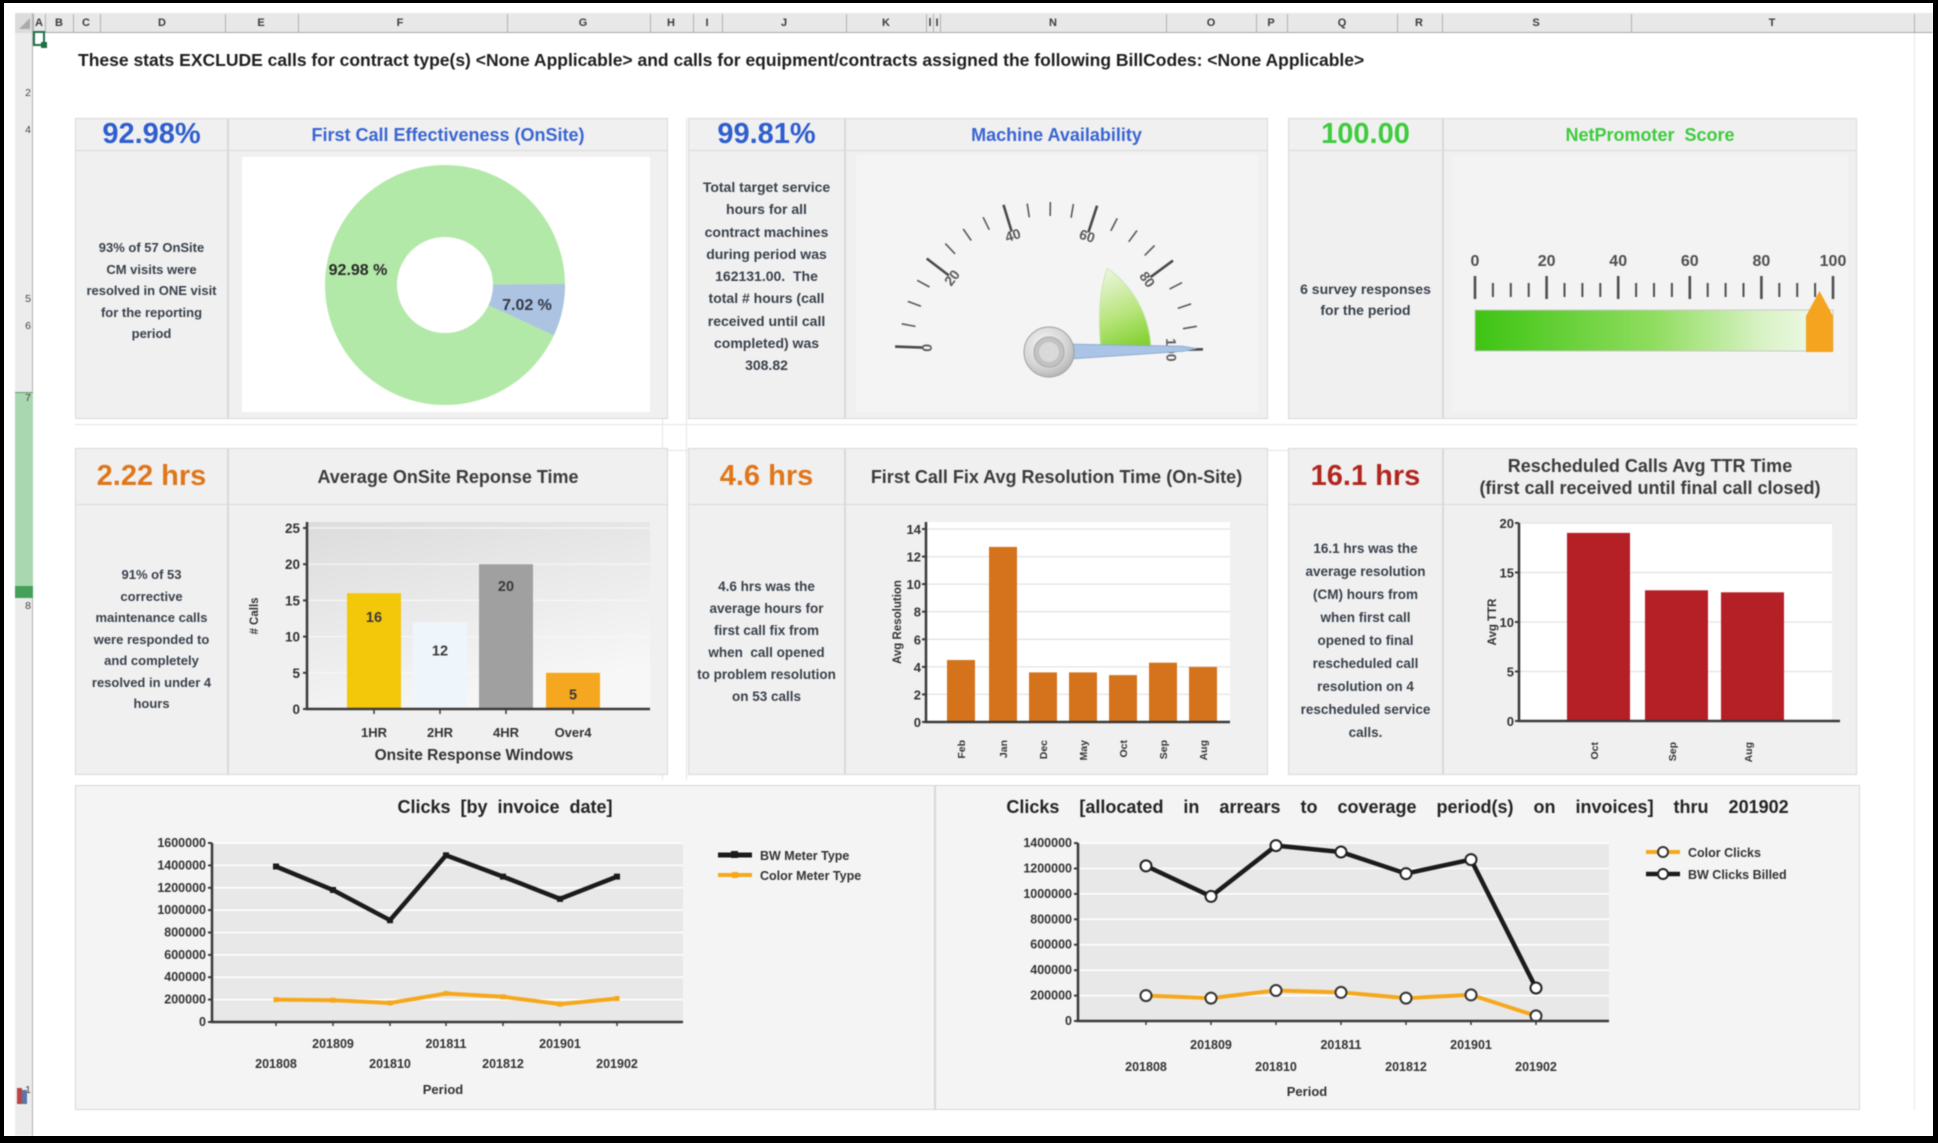  What do you see at coordinates (181, 843) in the screenshot?
I see `svg-text: 1600000` at bounding box center [181, 843].